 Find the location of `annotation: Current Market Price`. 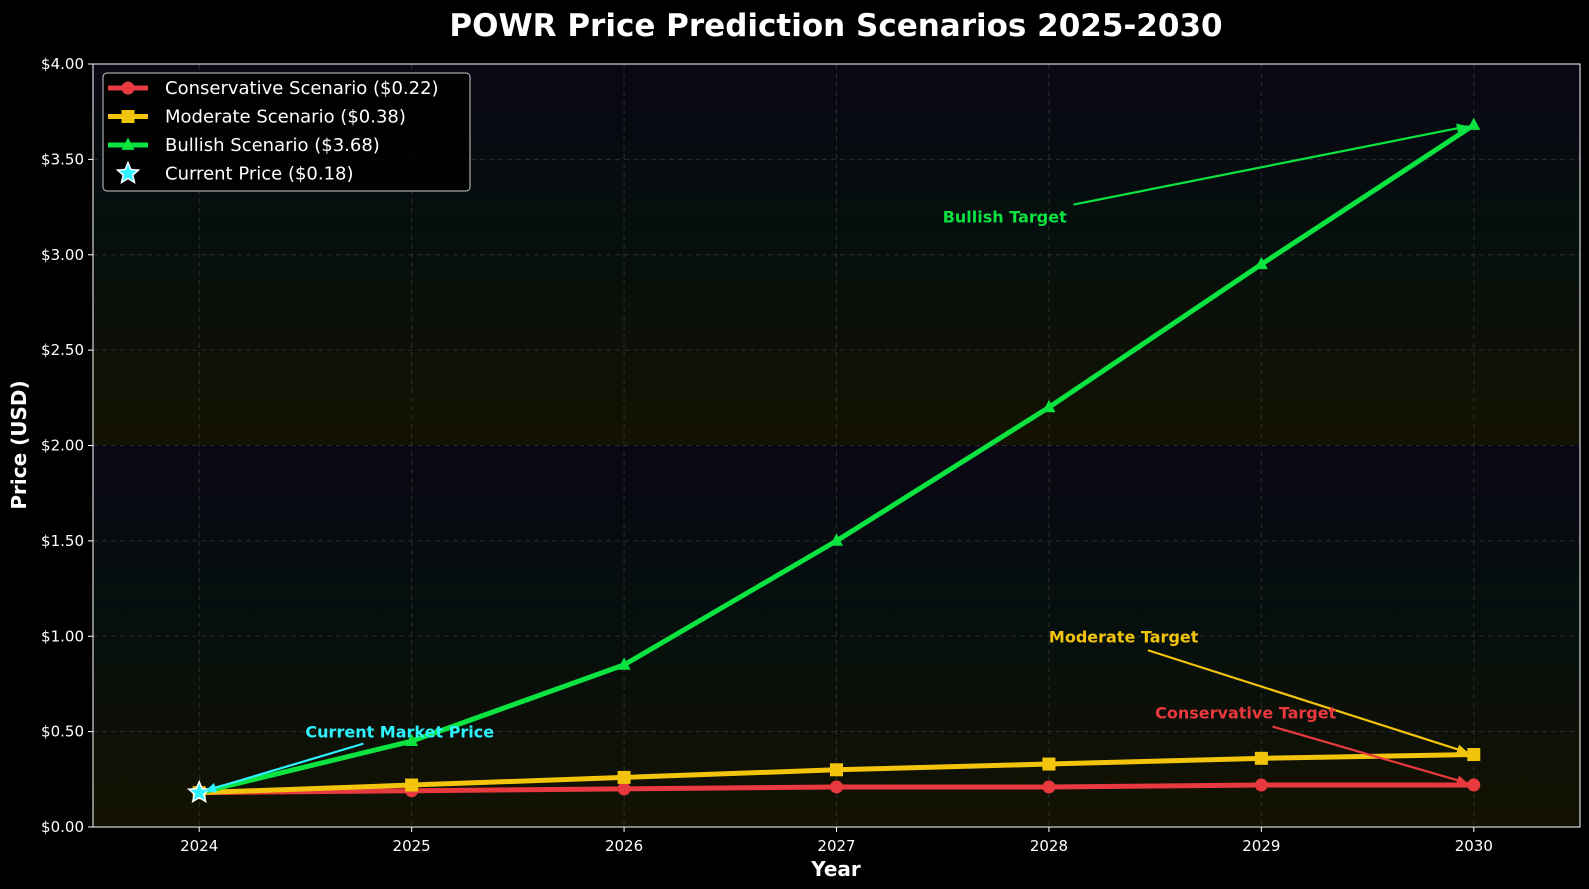

annotation: Current Market Price is located at coordinates (349, 758).